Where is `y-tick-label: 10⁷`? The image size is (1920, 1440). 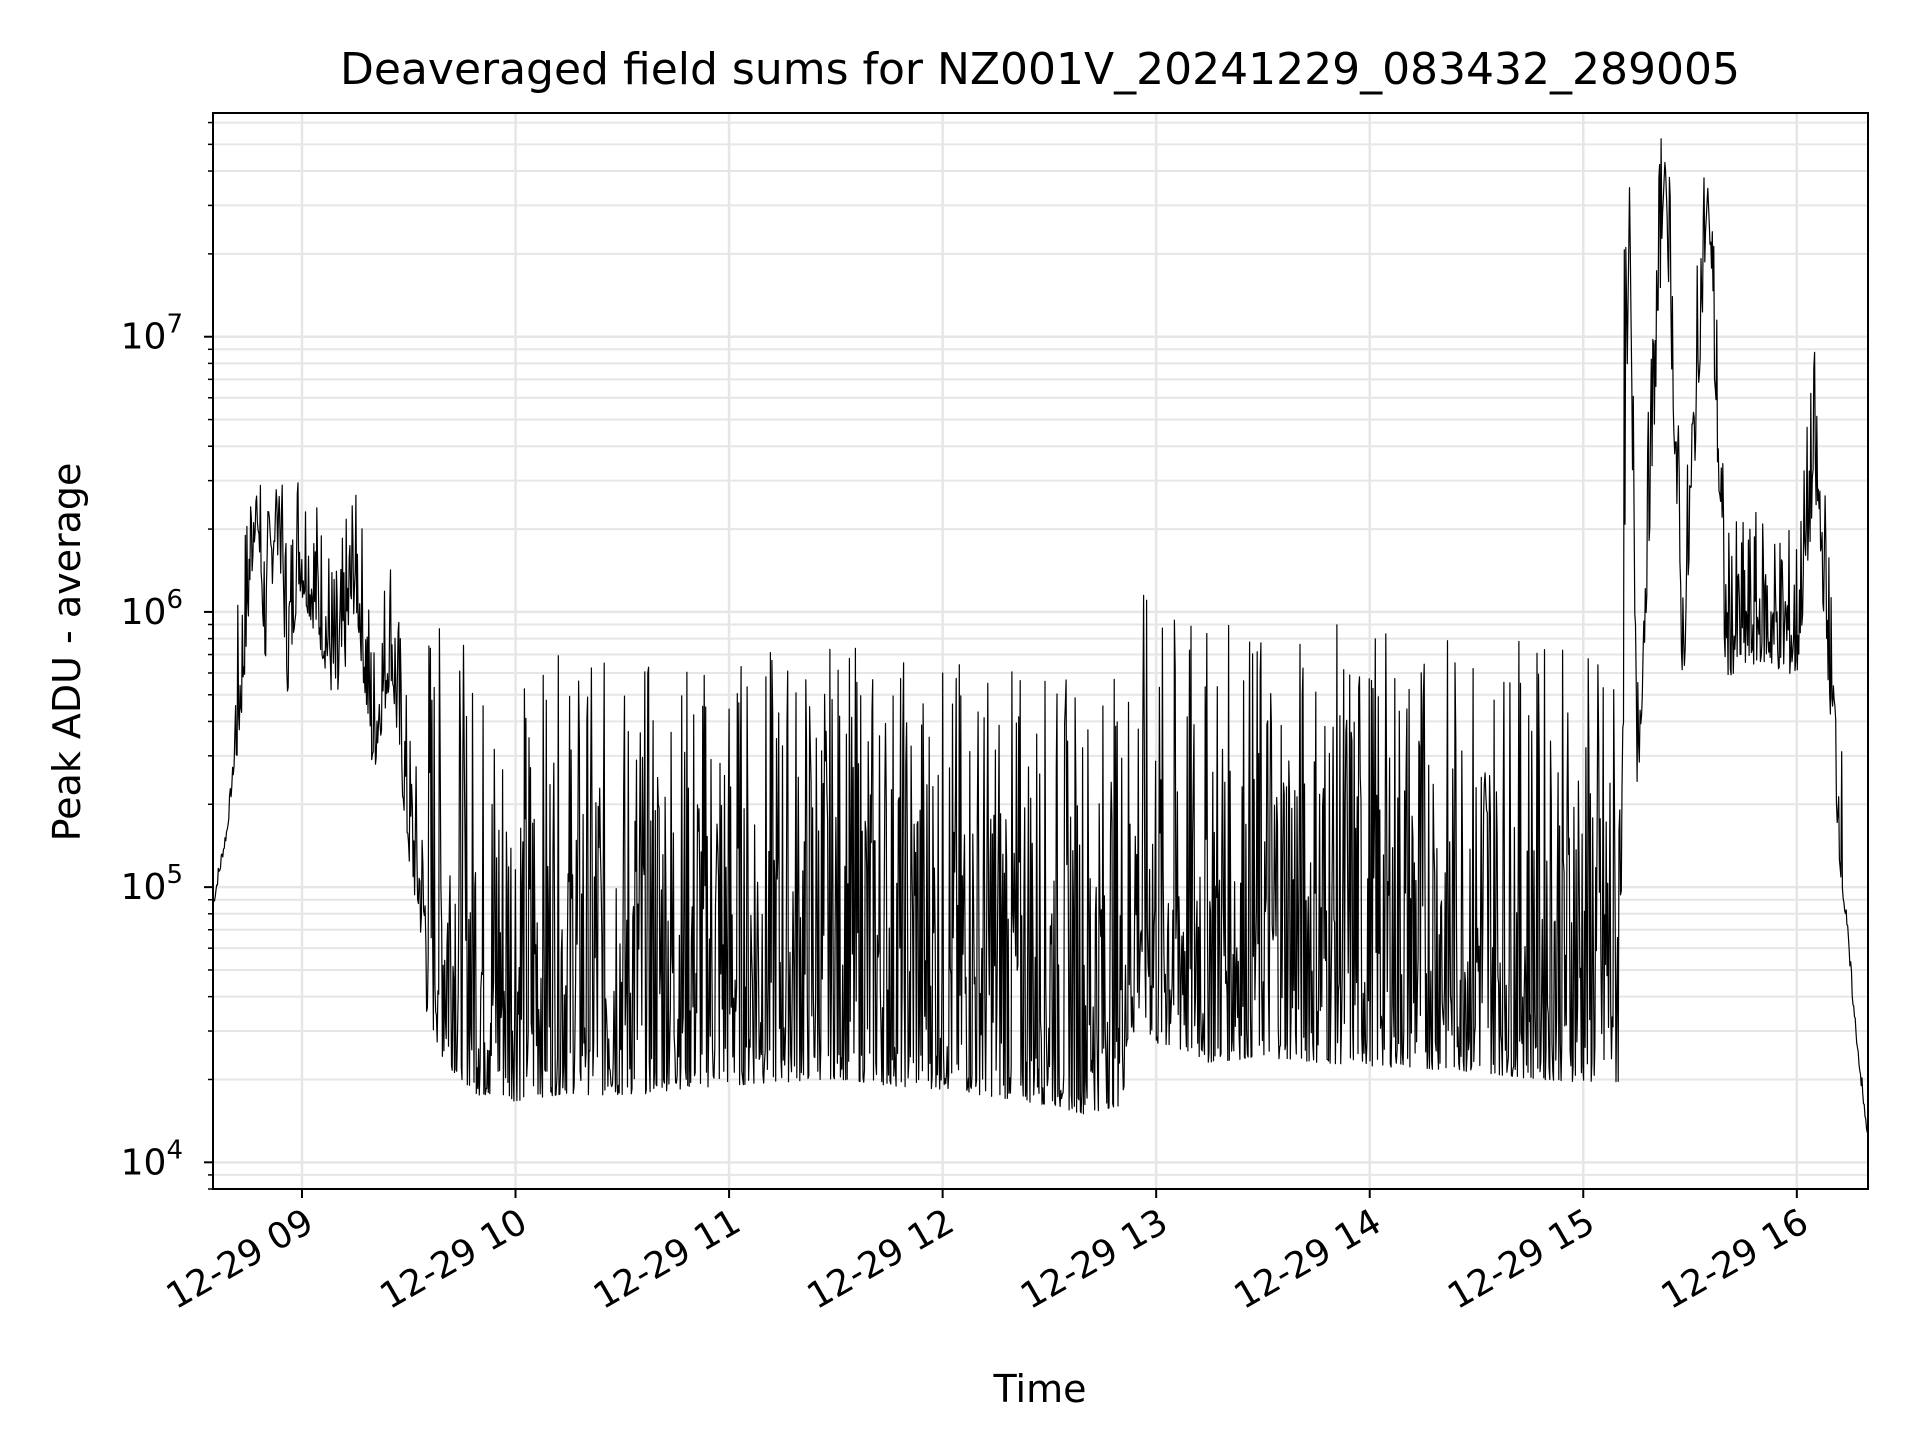 y-tick-label: 10⁷ is located at coordinates (152, 334).